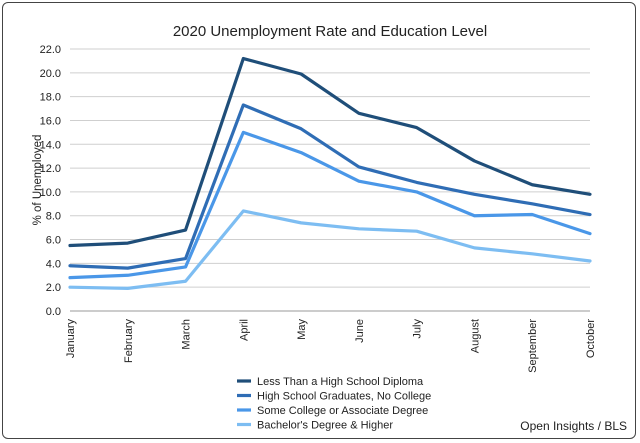  What do you see at coordinates (187, 334) in the screenshot?
I see `x-tick-label: March` at bounding box center [187, 334].